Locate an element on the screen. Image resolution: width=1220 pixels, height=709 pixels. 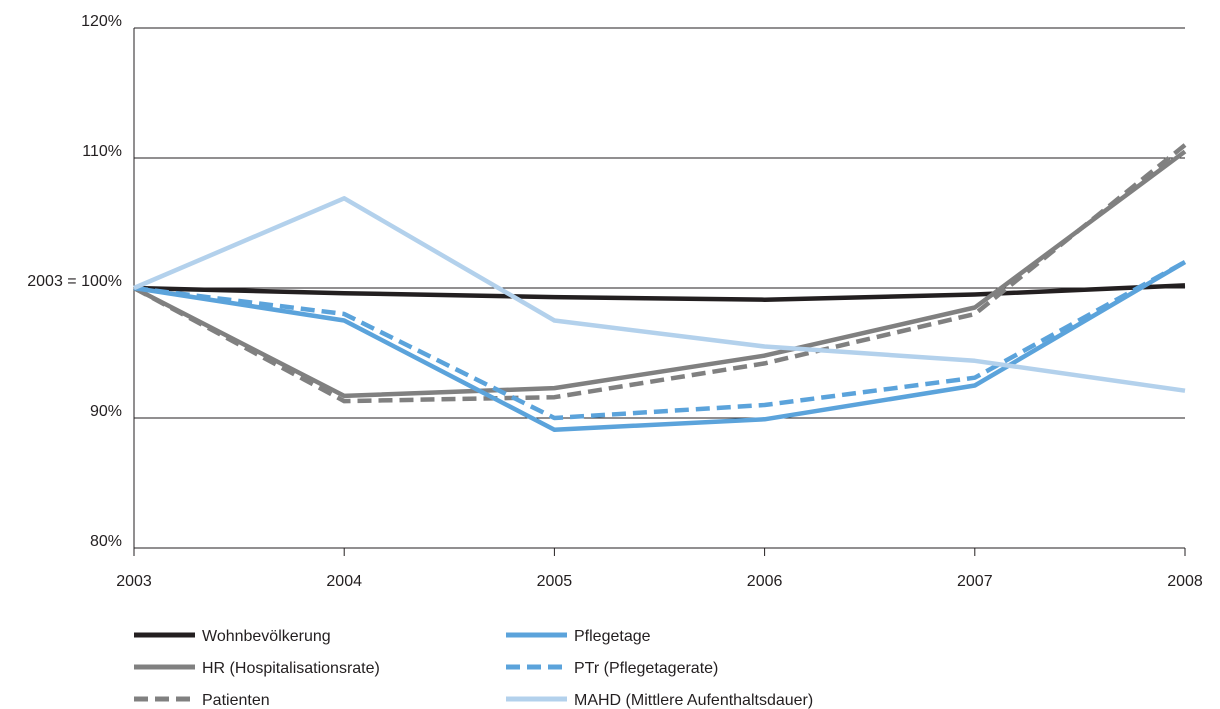
x-tick-label: 2003 is located at coordinates (134, 581).